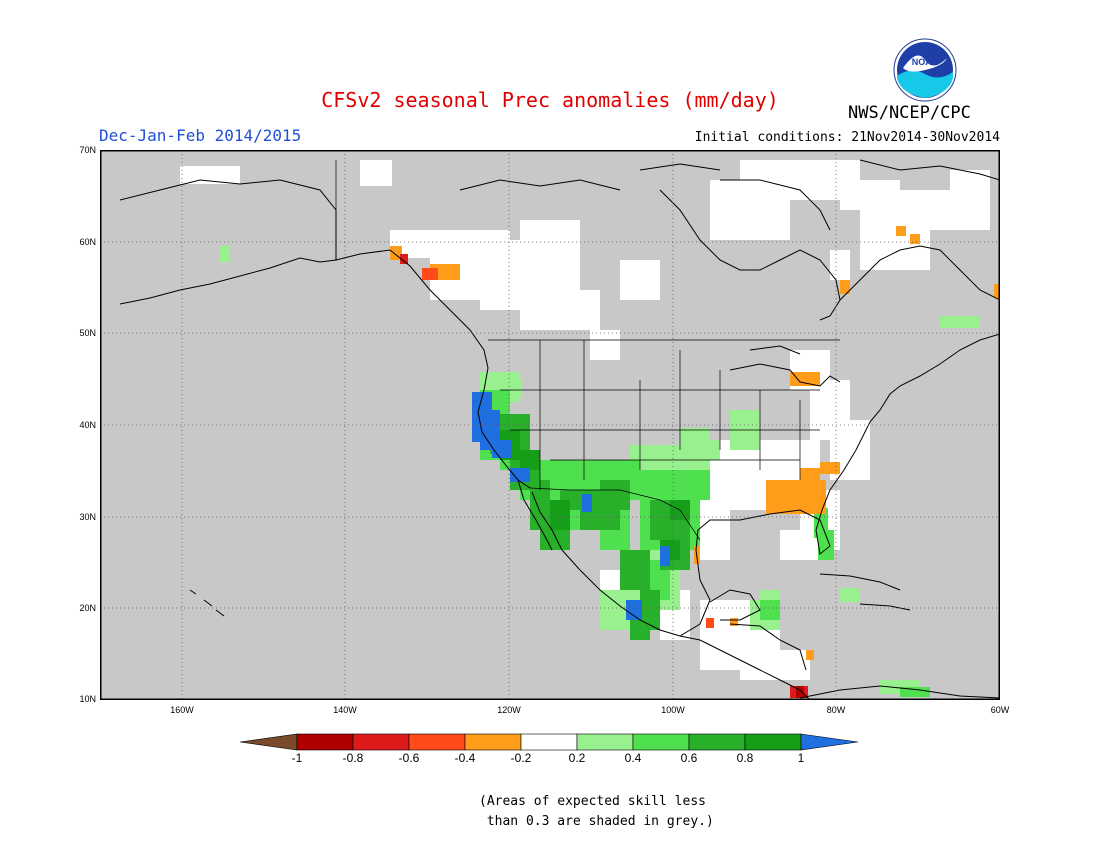  What do you see at coordinates (673, 710) in the screenshot?
I see `lon-tick-100w: 100W` at bounding box center [673, 710].